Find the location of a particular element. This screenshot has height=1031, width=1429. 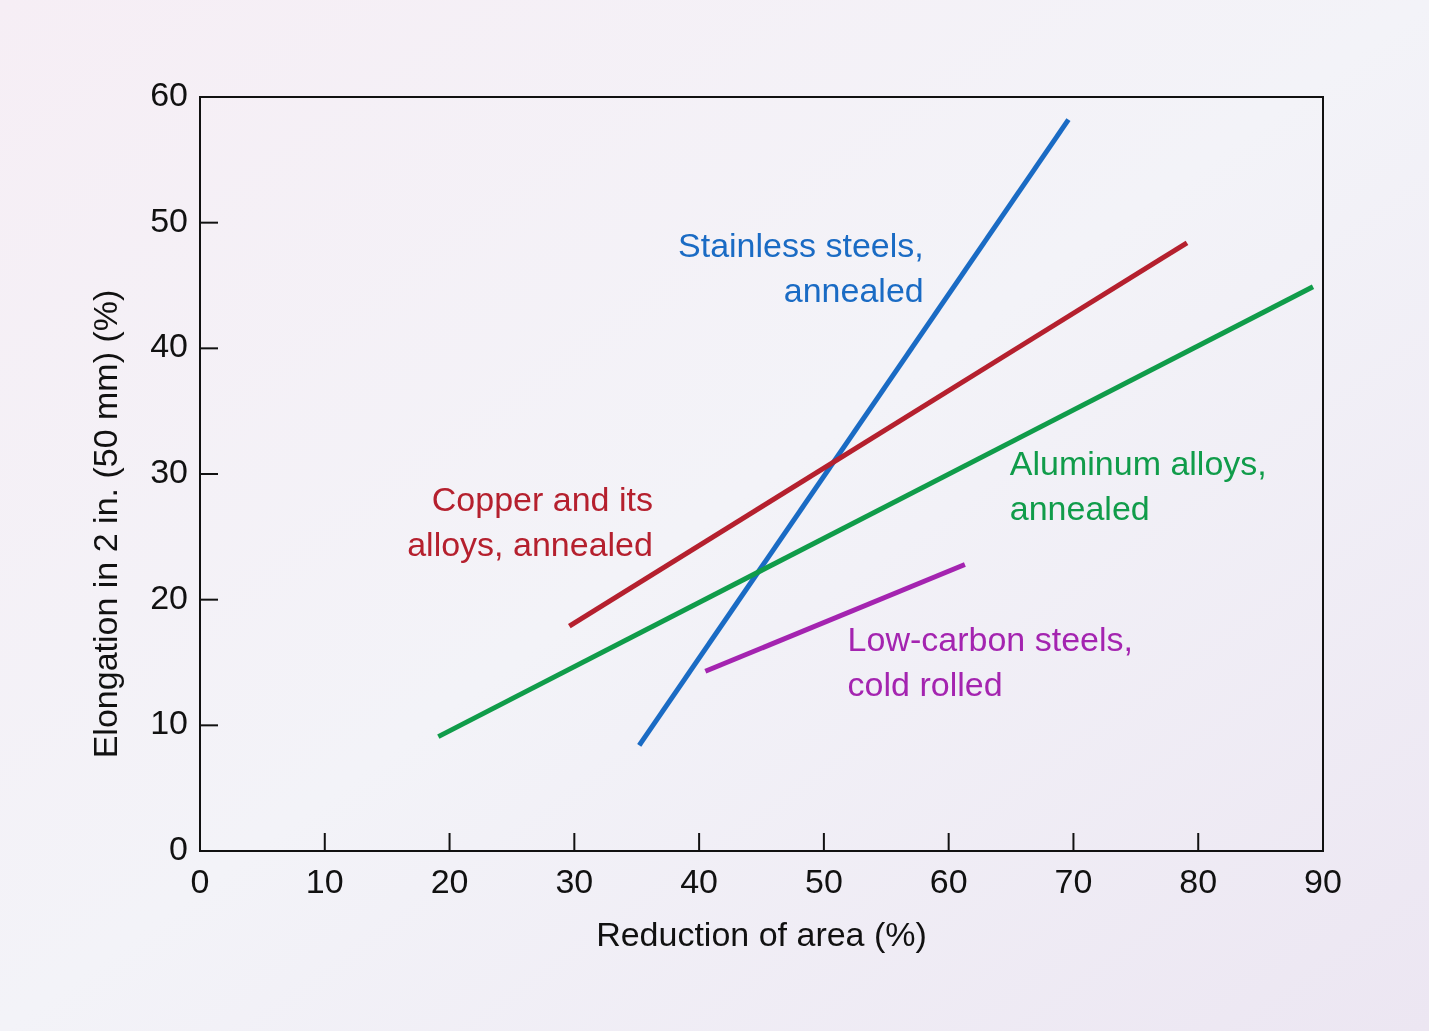

x-tick-label: 80 is located at coordinates (1198, 881).